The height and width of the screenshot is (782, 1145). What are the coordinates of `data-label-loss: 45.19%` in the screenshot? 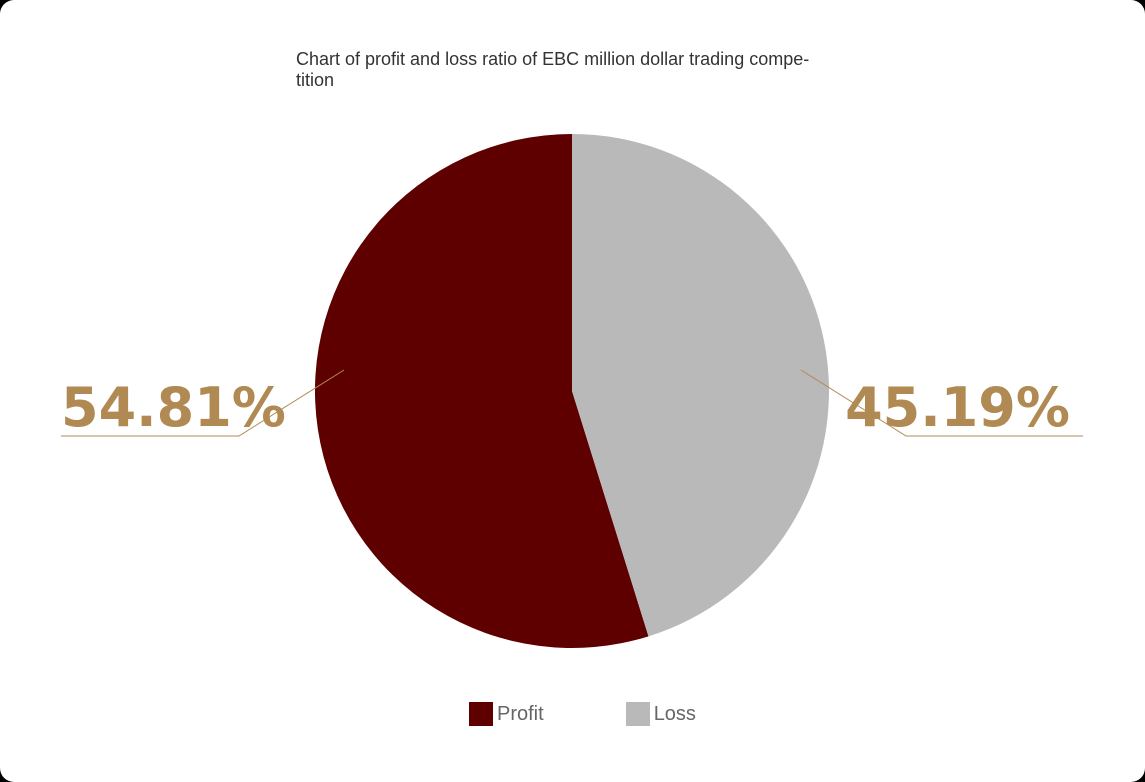 It's located at (957, 407).